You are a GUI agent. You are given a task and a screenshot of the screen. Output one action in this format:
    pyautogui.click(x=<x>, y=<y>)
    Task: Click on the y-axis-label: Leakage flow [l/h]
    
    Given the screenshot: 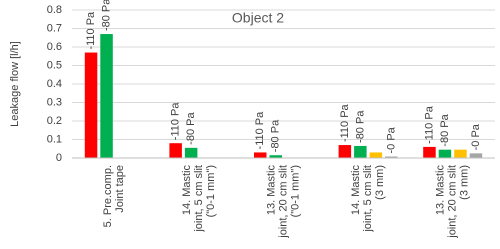 What is the action you would take?
    pyautogui.click(x=15, y=84)
    